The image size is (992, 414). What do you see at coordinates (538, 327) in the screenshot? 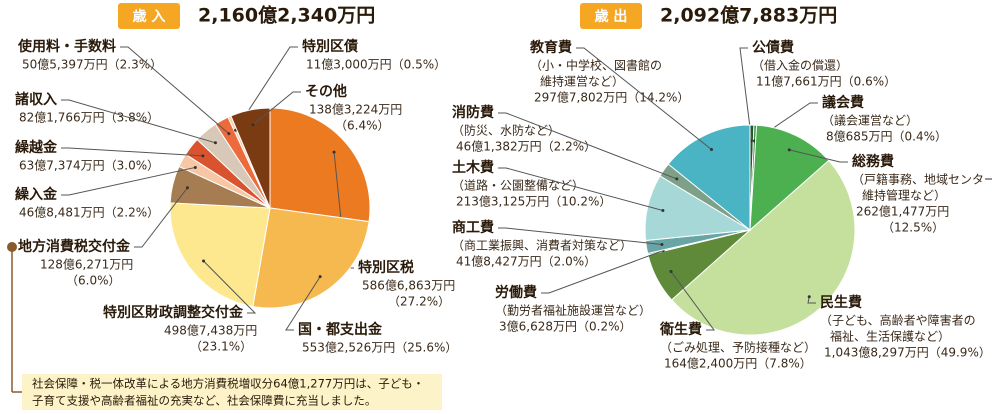
I see `slice-amount: 3億6,628万円` at bounding box center [538, 327].